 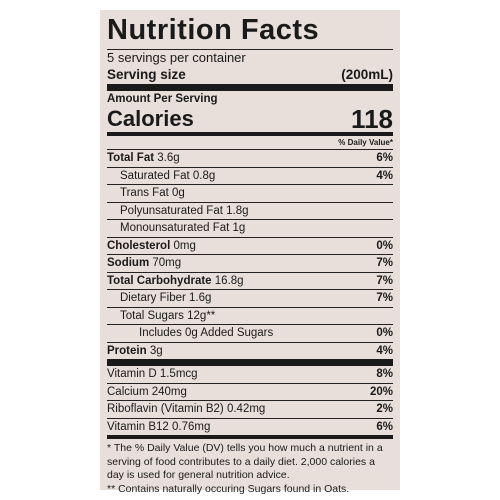 What do you see at coordinates (152, 315) in the screenshot?
I see `nutrient-name: Total Sugars` at bounding box center [152, 315].